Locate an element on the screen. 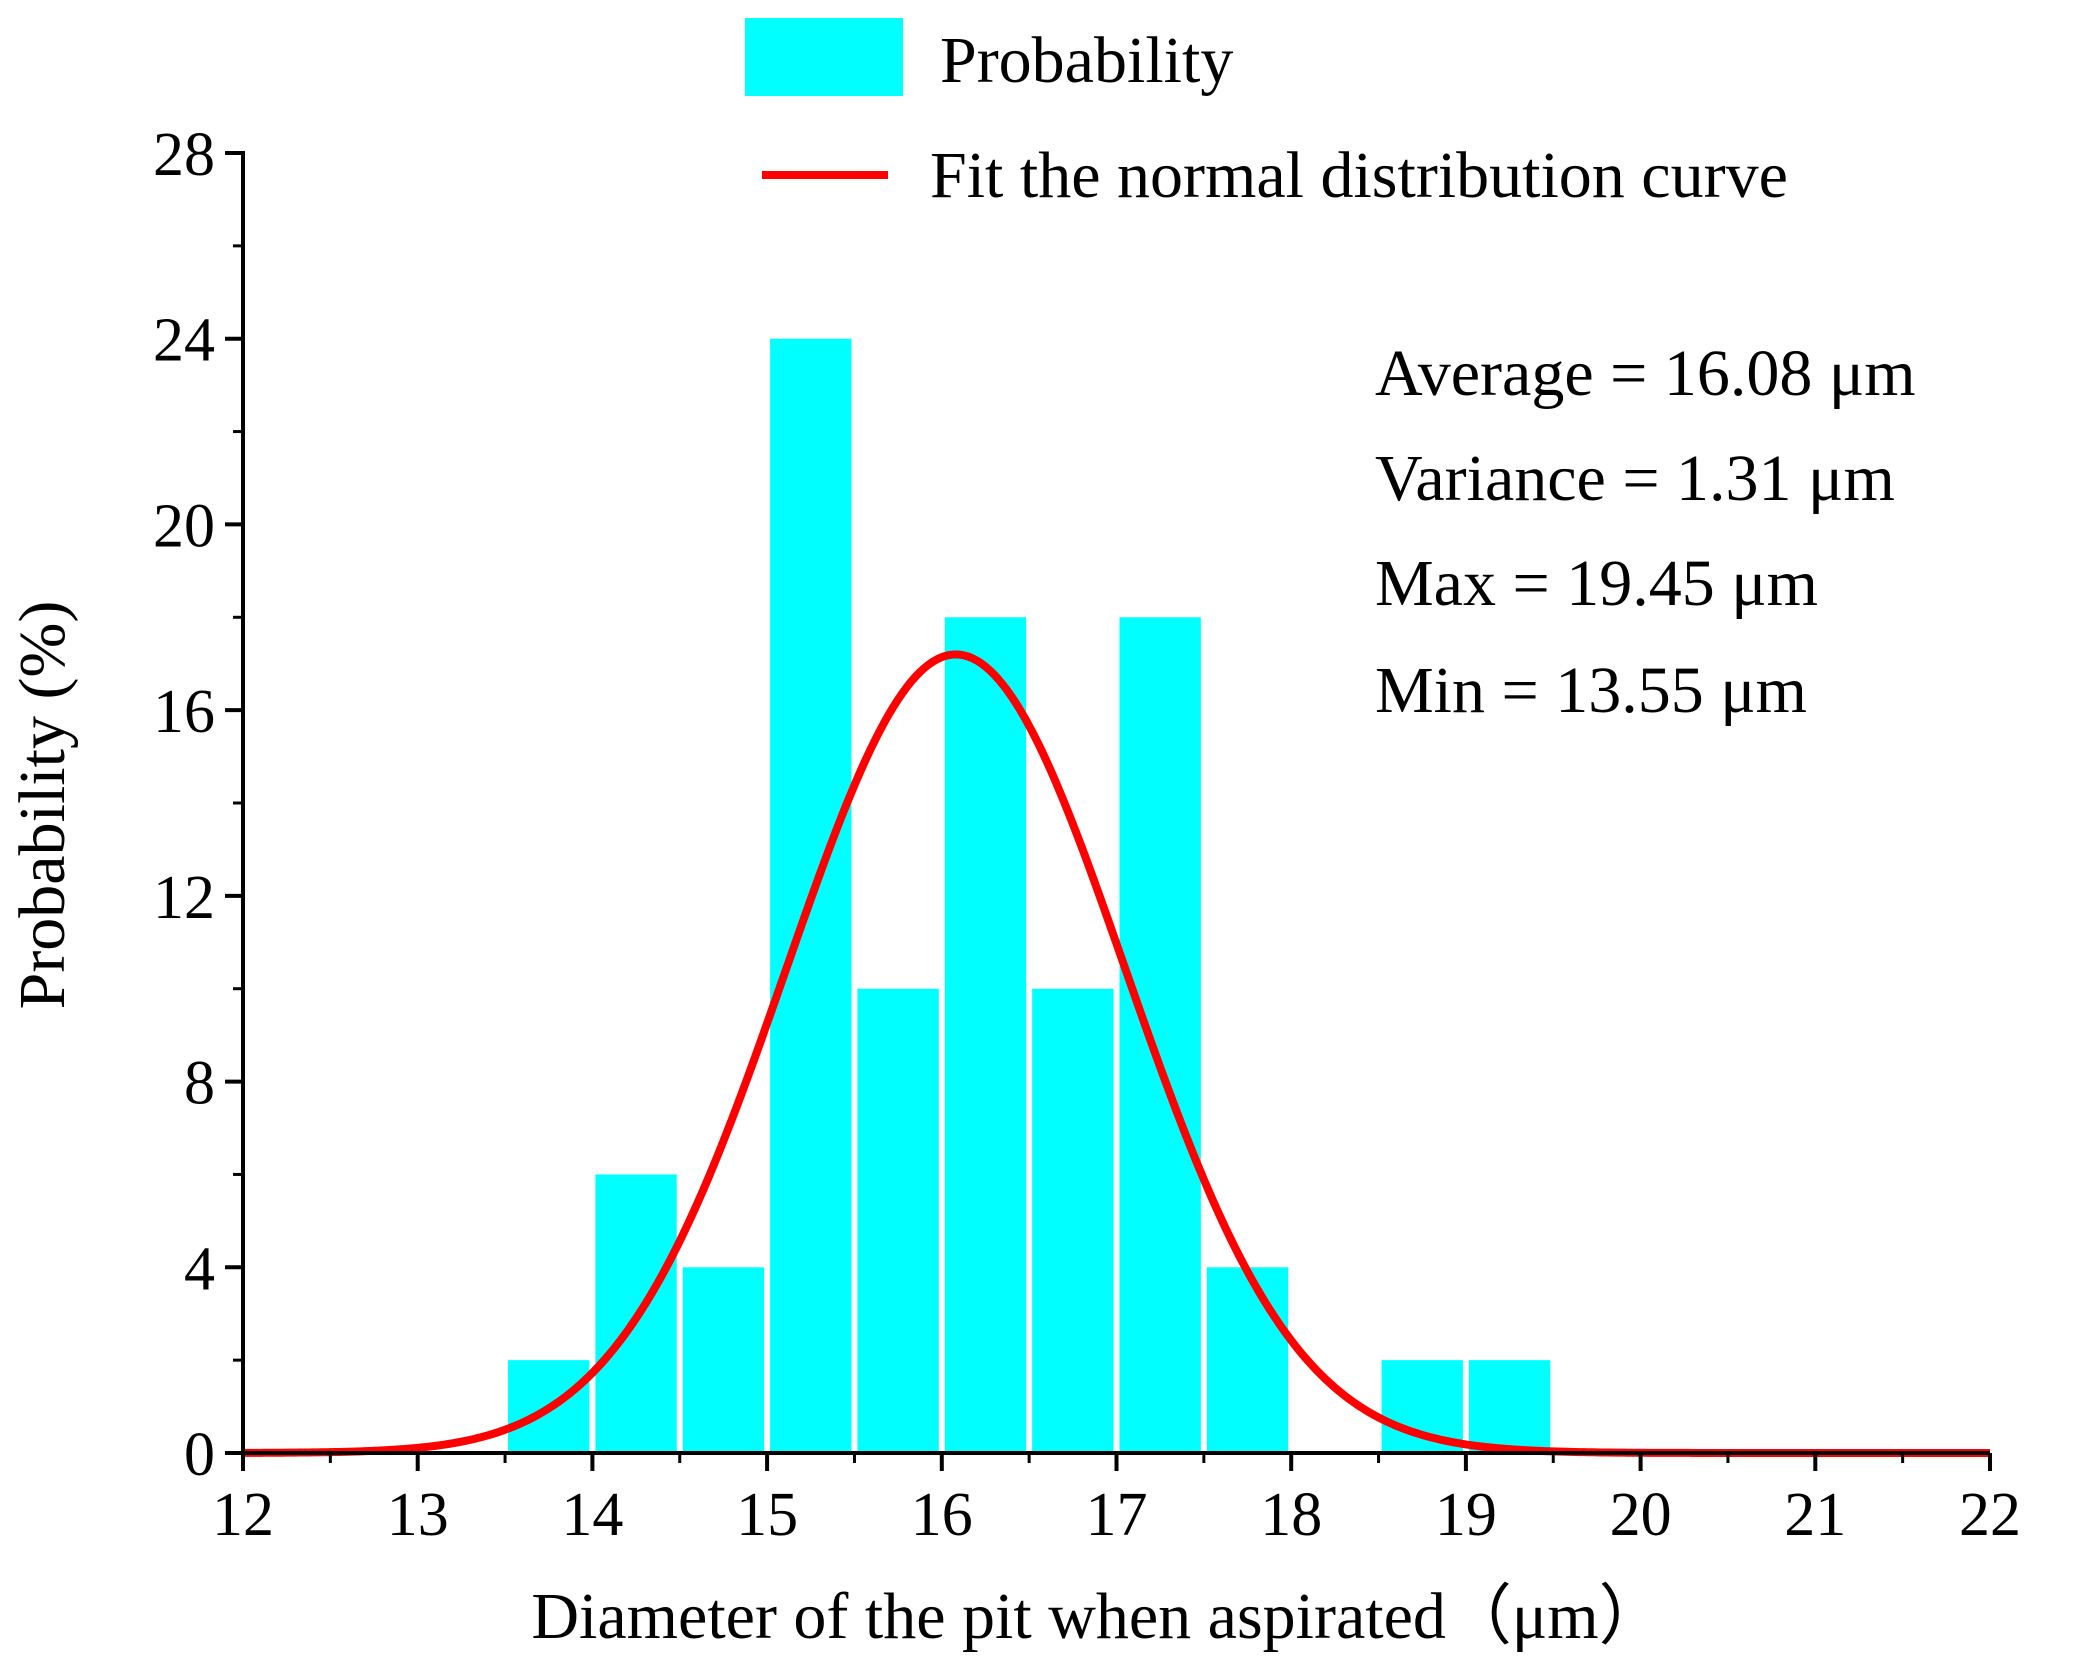  x-tick-label: 18 is located at coordinates (1291, 1515).